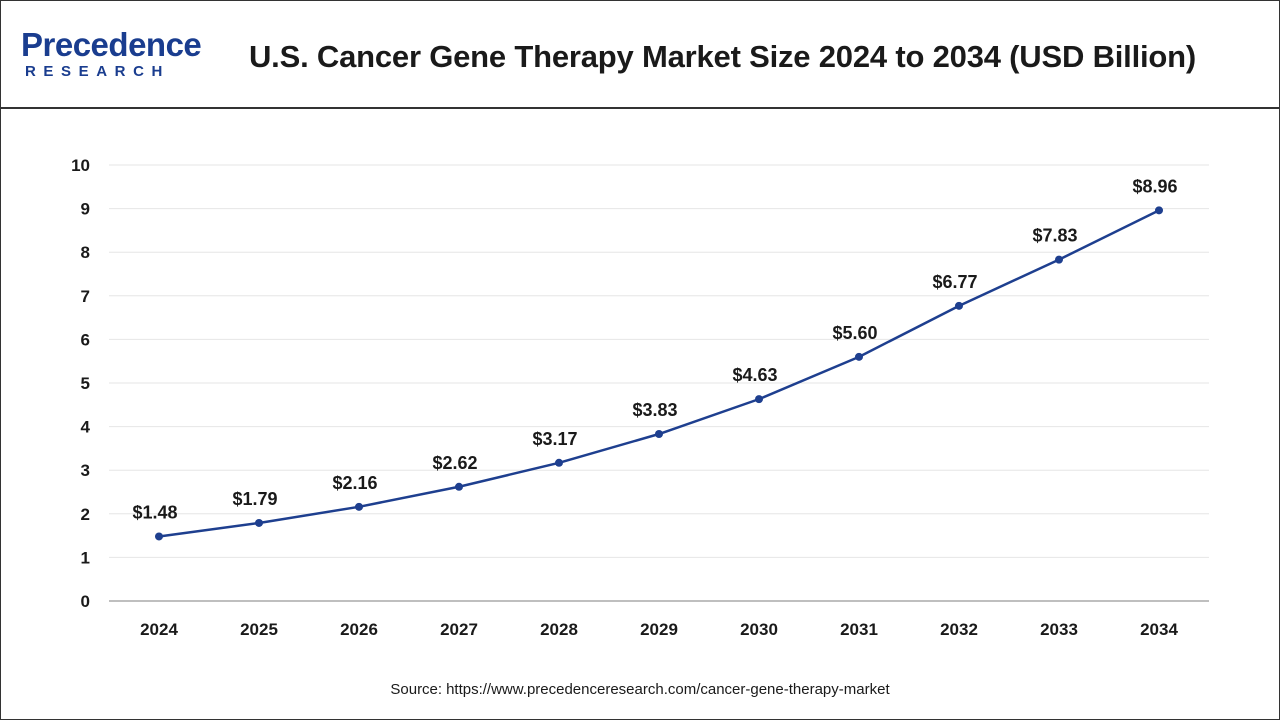 This screenshot has height=720, width=1280. What do you see at coordinates (416, 689) in the screenshot?
I see `source-label: Source:` at bounding box center [416, 689].